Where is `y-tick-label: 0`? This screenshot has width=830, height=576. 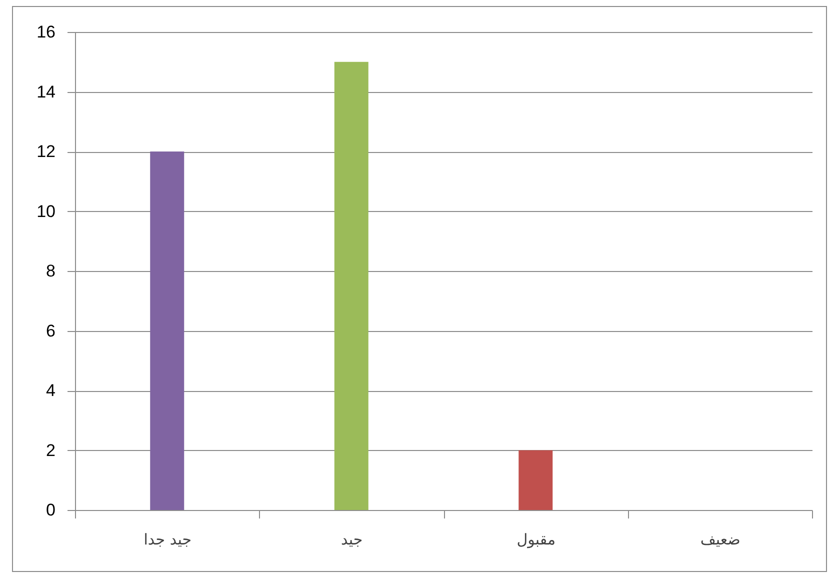 y-tick-label: 0 is located at coordinates (51, 510).